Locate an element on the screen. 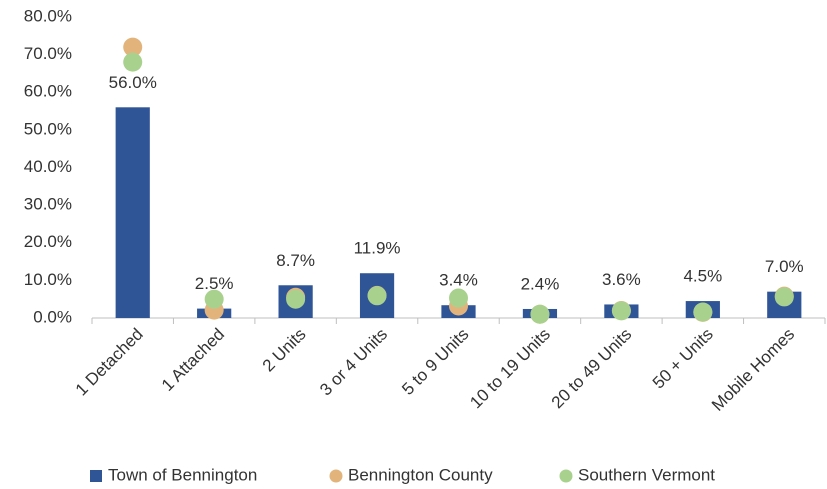 This screenshot has height=489, width=827. value-label: 2.4% is located at coordinates (540, 283).